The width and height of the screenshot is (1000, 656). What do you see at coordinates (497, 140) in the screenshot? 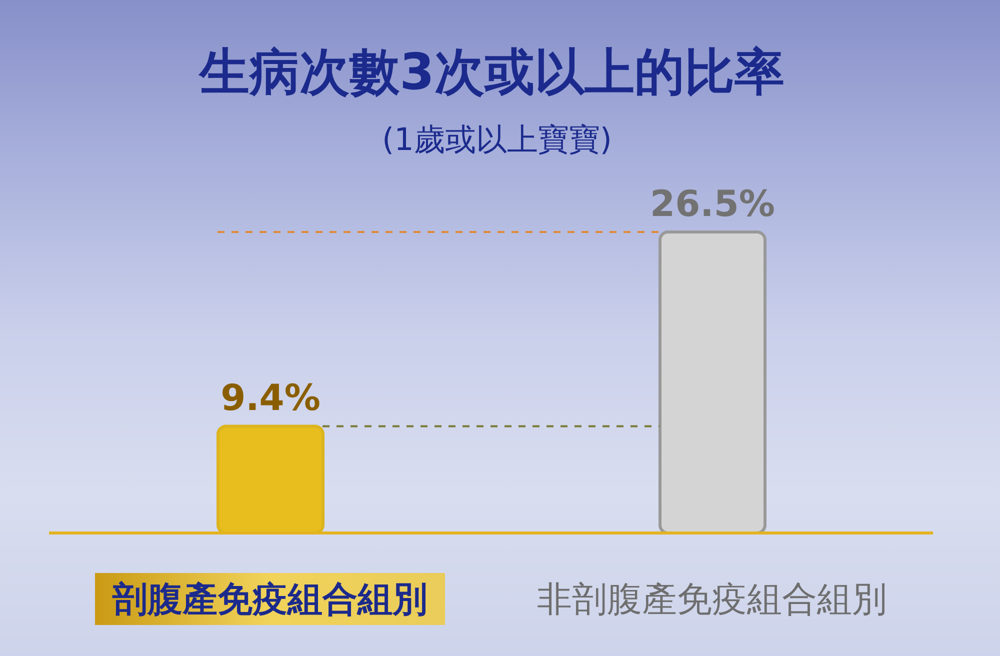
I see `chart-subtitle: (1歲或以上寶寶)` at bounding box center [497, 140].